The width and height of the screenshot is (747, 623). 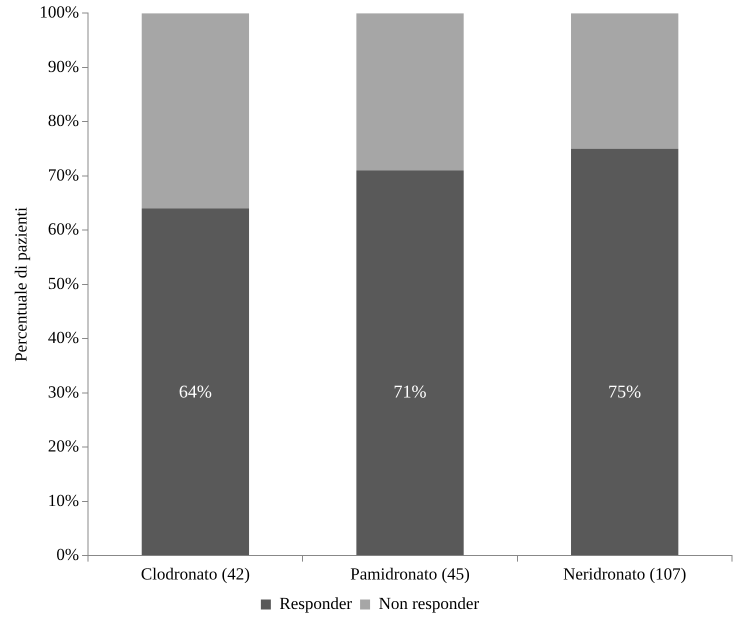 I want to click on y-tick-label: 0%, so click(x=68, y=554).